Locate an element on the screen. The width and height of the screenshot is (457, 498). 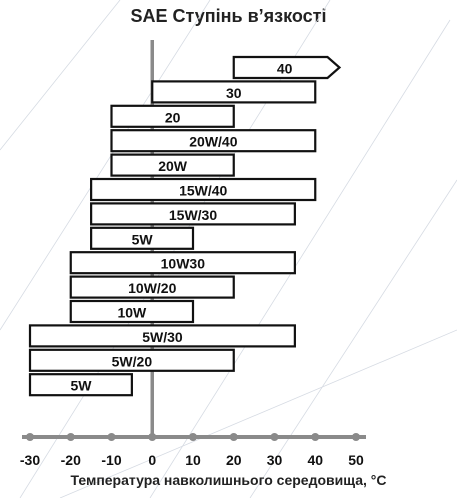
bar-label: 15W/40 is located at coordinates (203, 191).